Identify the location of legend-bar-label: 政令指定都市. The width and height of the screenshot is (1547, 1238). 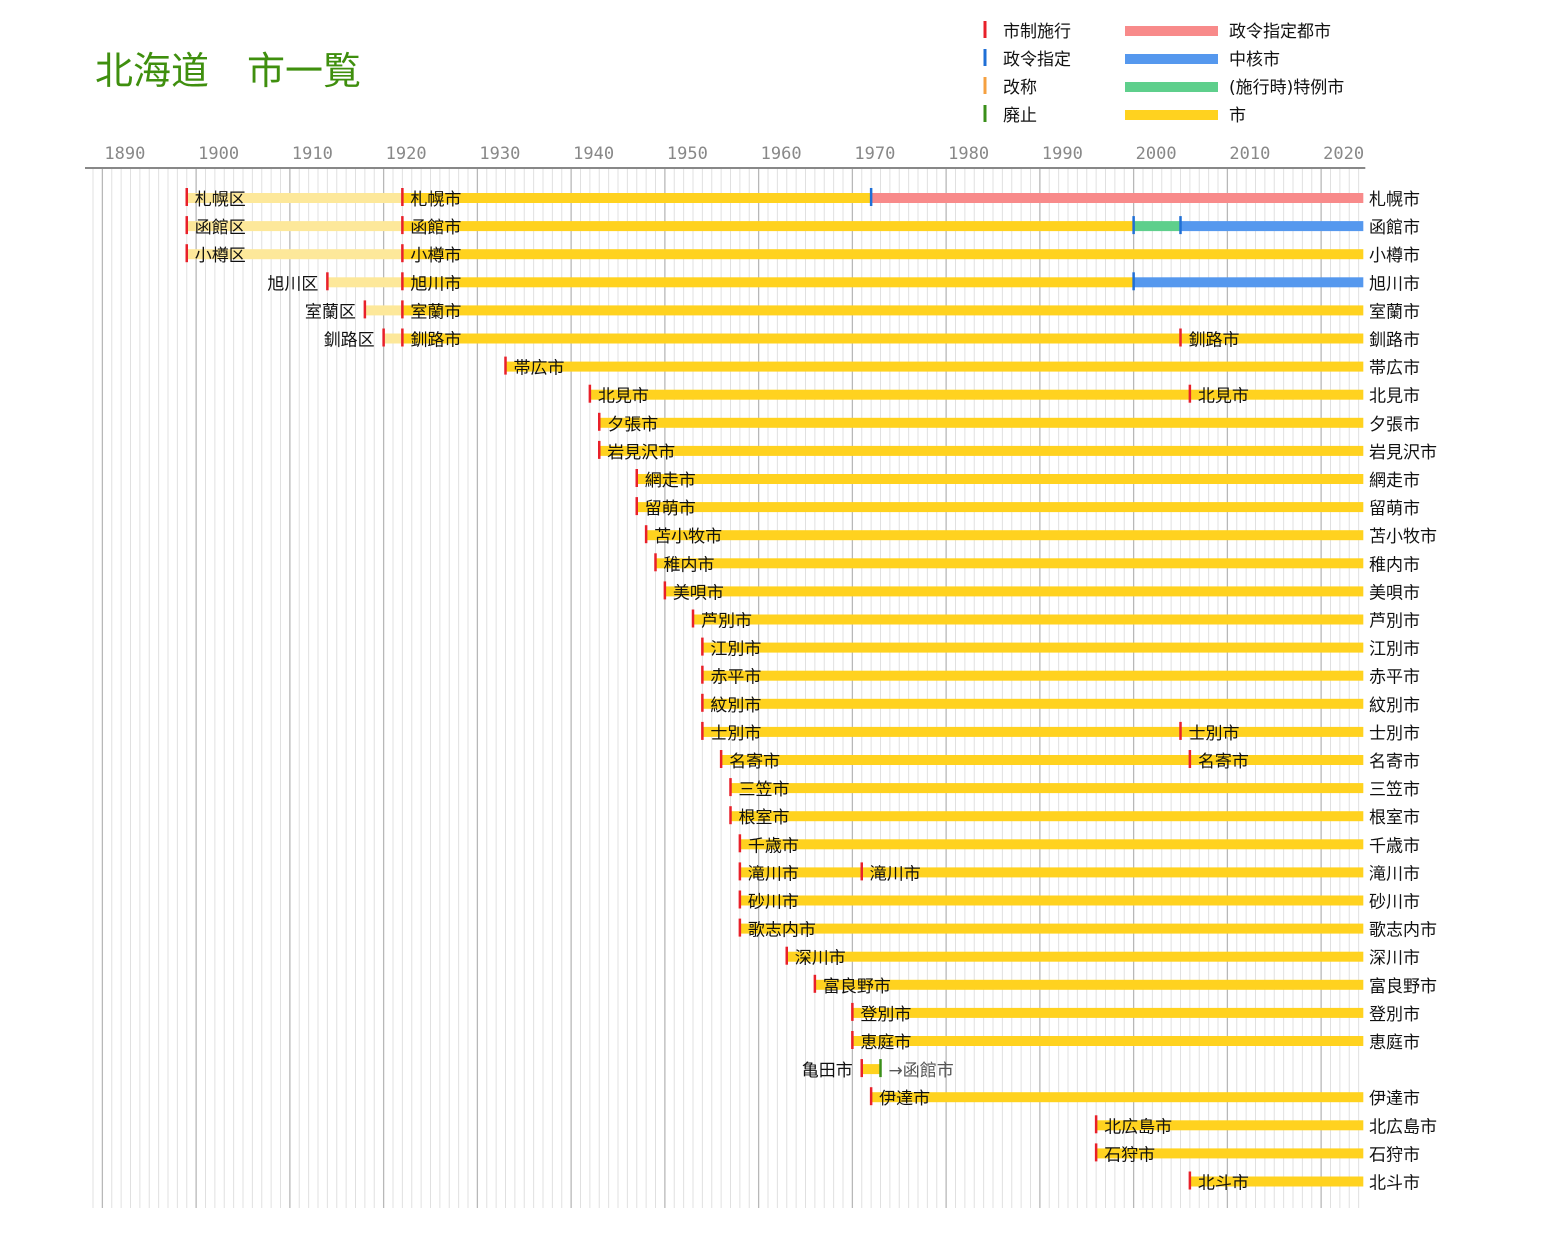
(1280, 32).